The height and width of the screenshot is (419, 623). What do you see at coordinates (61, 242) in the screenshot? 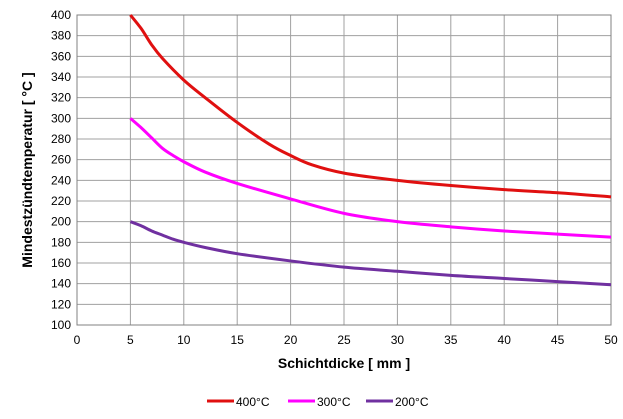
I see `y-tick-label: 180` at bounding box center [61, 242].